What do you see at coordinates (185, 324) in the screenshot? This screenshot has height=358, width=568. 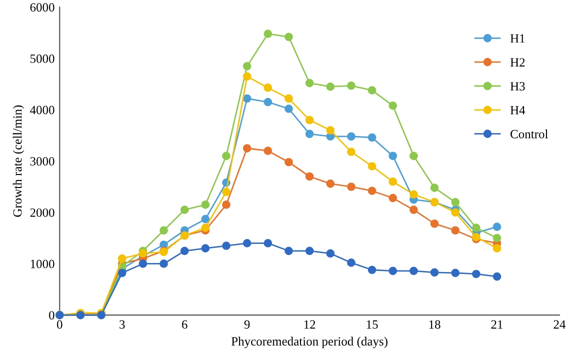 I see `x-tick-label: 6` at bounding box center [185, 324].